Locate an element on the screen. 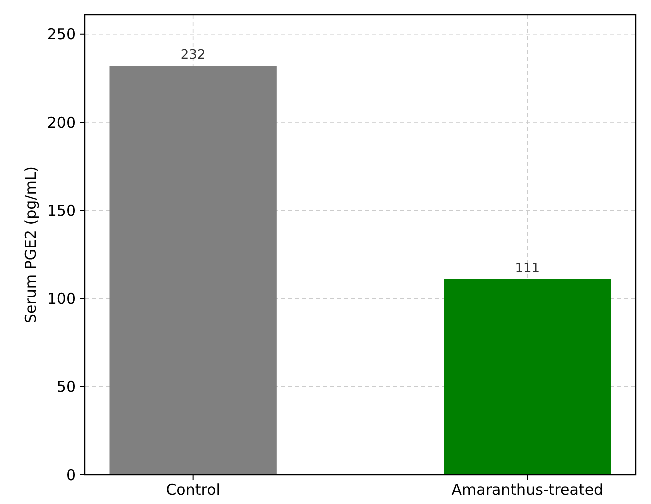 Image resolution: width=651 pixels, height=504 pixels. data-label: 111 is located at coordinates (527, 268).